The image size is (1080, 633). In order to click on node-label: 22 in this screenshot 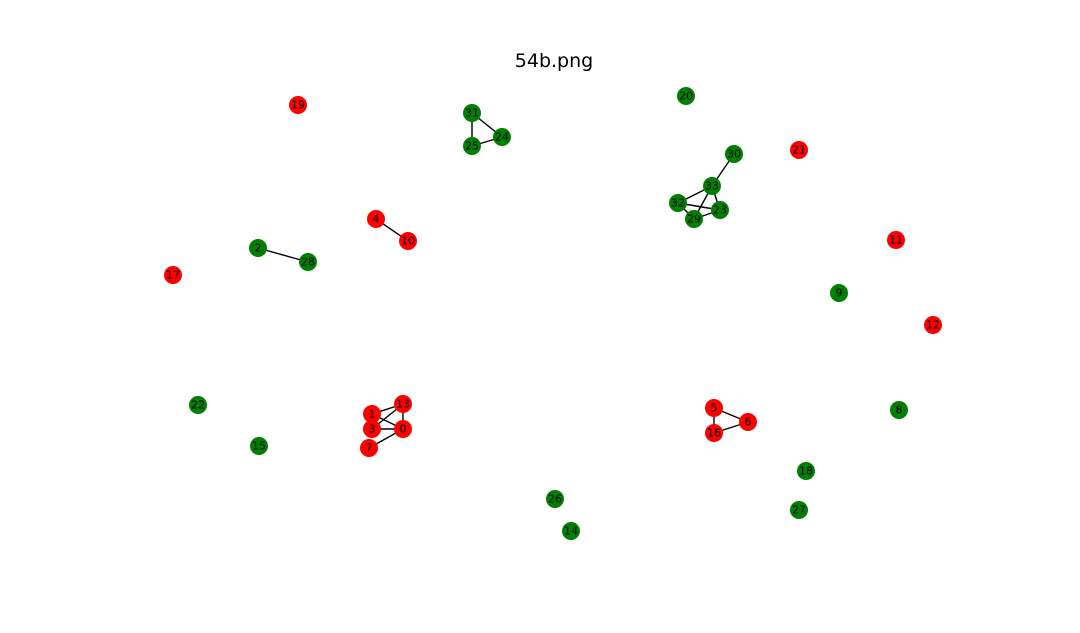, I will do `click(198, 405)`.